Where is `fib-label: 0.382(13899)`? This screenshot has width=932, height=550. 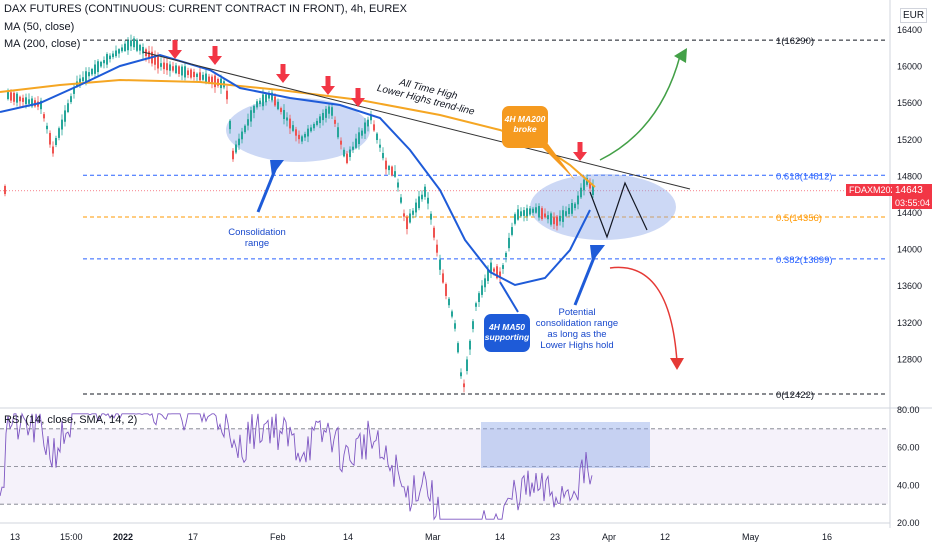
fib-label: 0.382(13899) is located at coordinates (804, 260).